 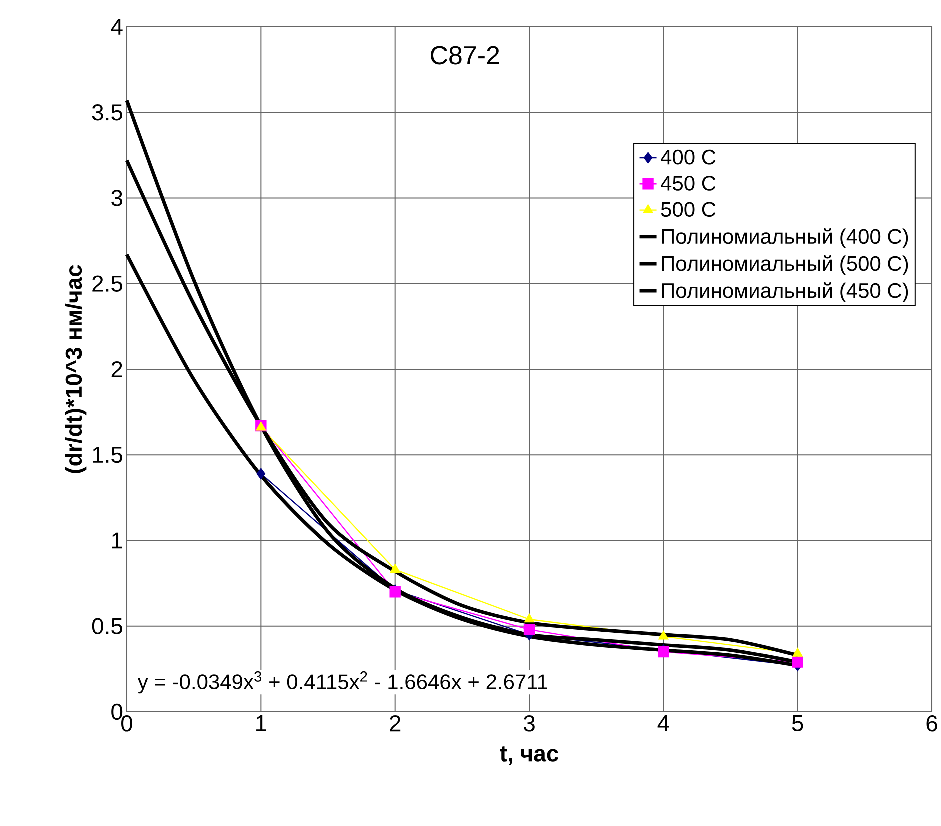 I want to click on y-tick-label: 2.5, so click(x=107, y=284).